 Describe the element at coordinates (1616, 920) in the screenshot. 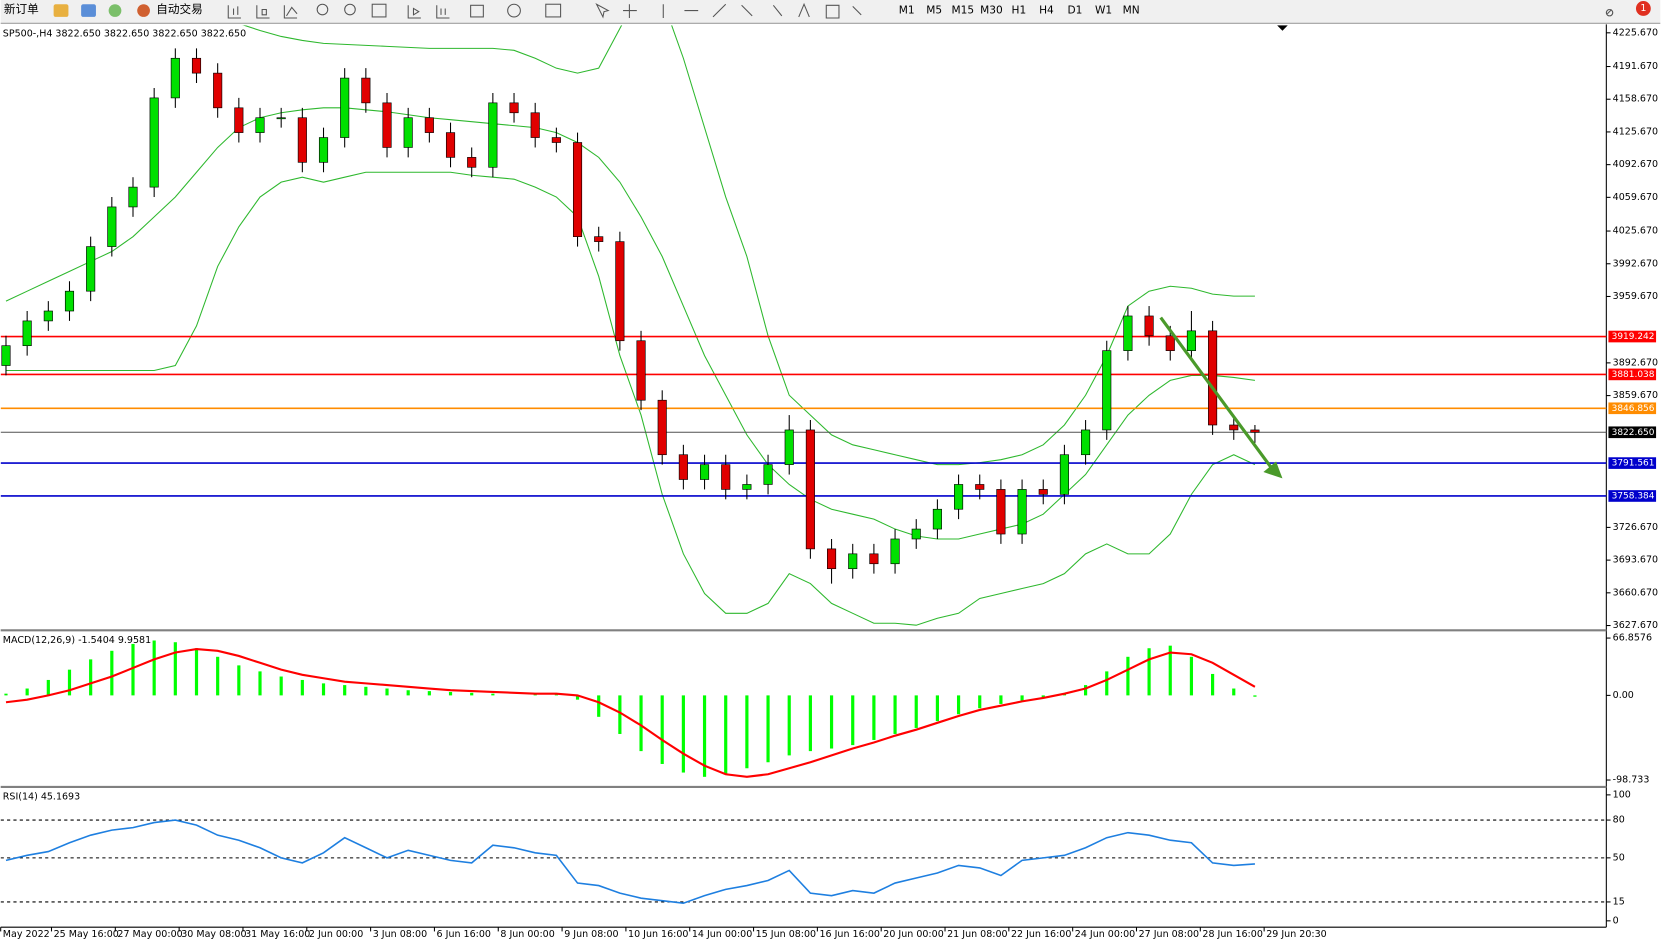

I see `y-tick-label: 0` at that location.